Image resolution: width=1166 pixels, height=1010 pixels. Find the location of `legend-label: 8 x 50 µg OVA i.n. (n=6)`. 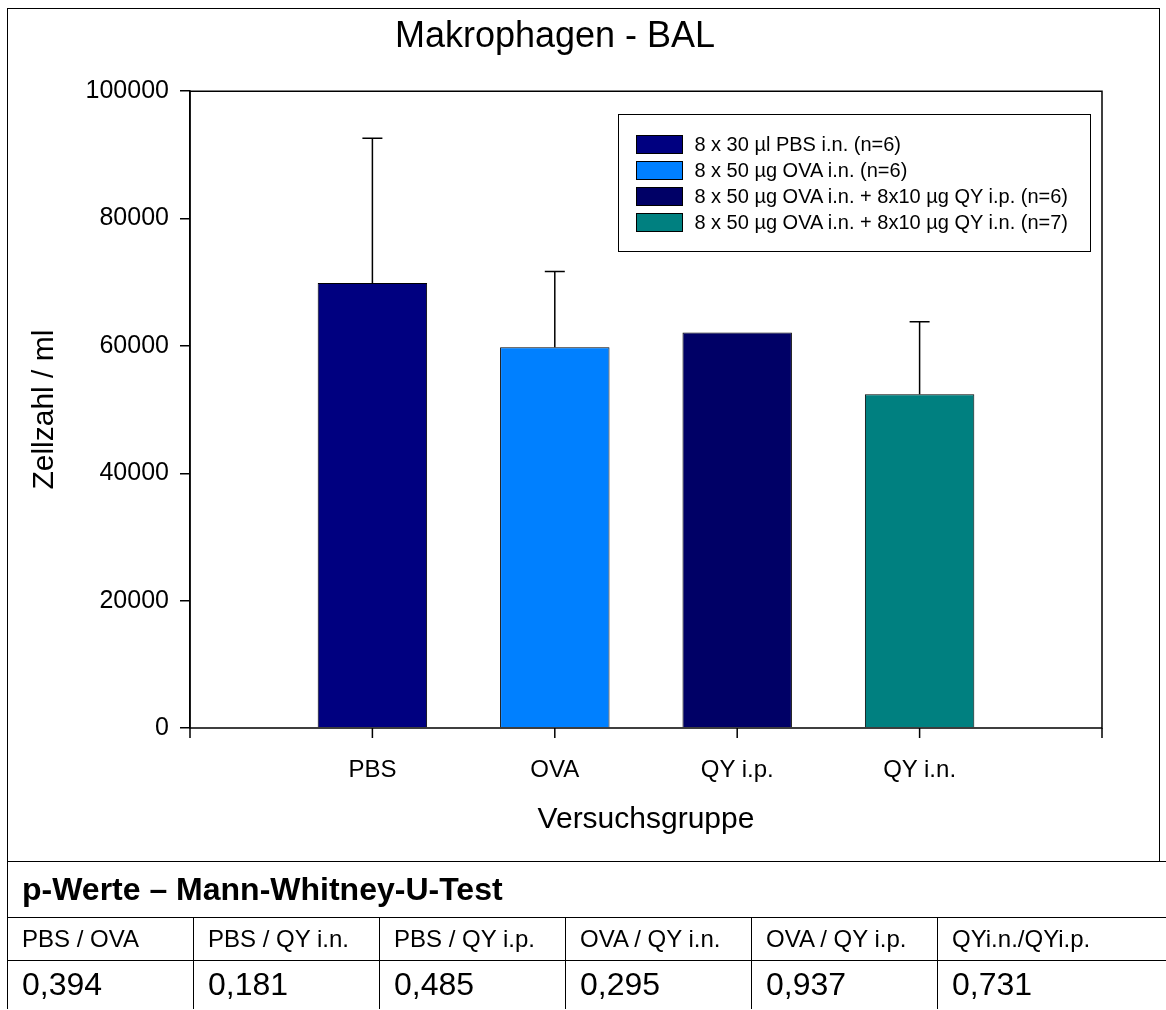

legend-label: 8 x 50 µg OVA i.n. (n=6) is located at coordinates (801, 170).